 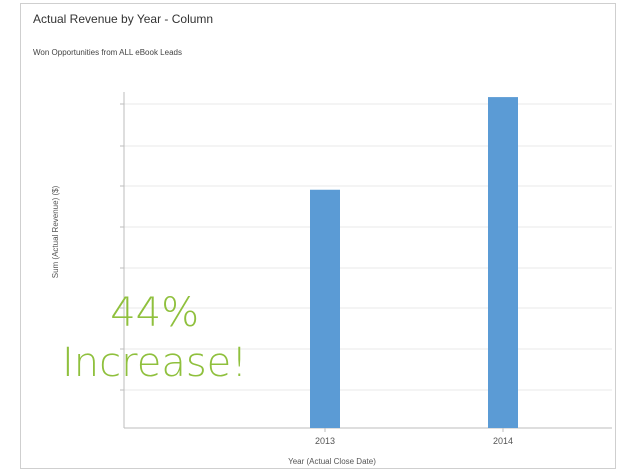 I want to click on x-tick-label-2013: 2013, so click(x=325, y=441).